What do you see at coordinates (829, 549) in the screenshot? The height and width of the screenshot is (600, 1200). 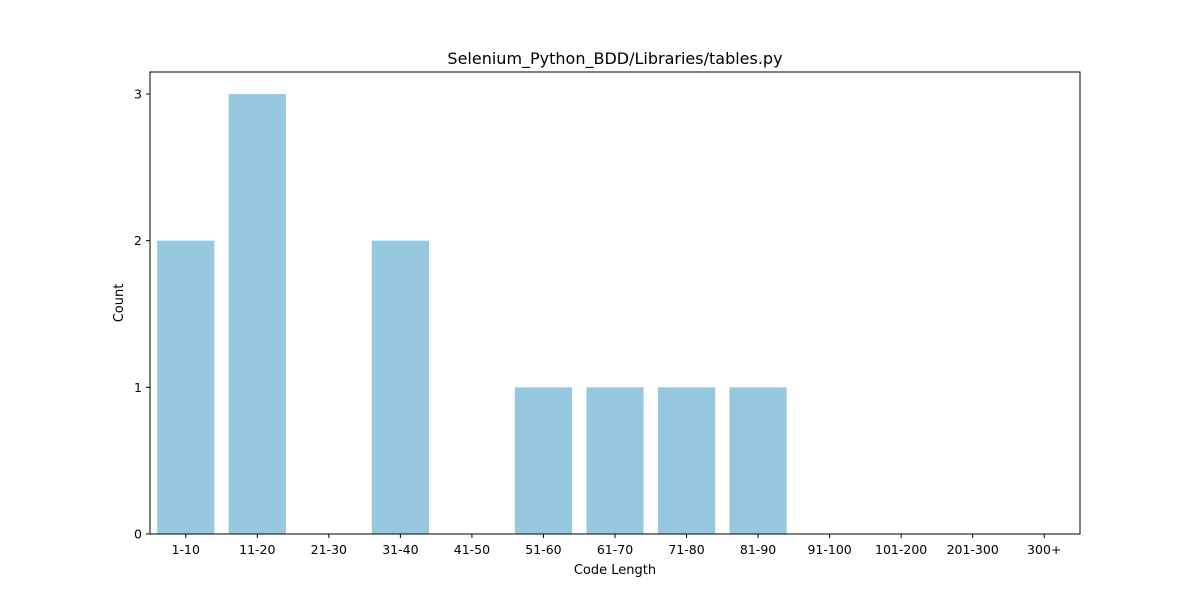 I see `x-tick-label: 91-100` at bounding box center [829, 549].